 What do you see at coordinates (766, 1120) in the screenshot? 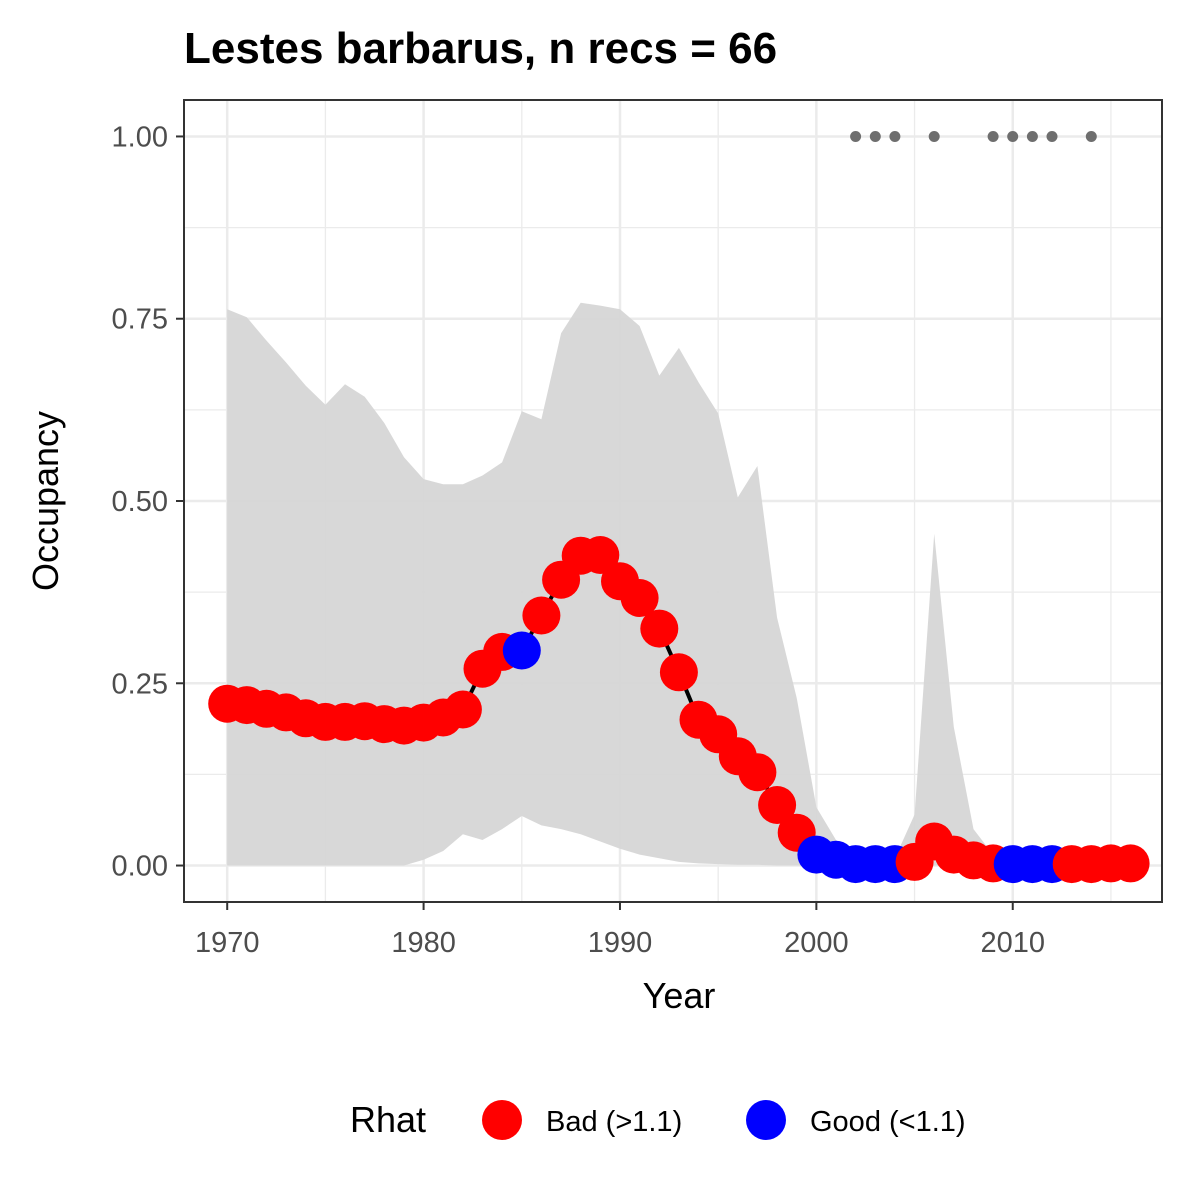
I see `legend-key-good` at bounding box center [766, 1120].